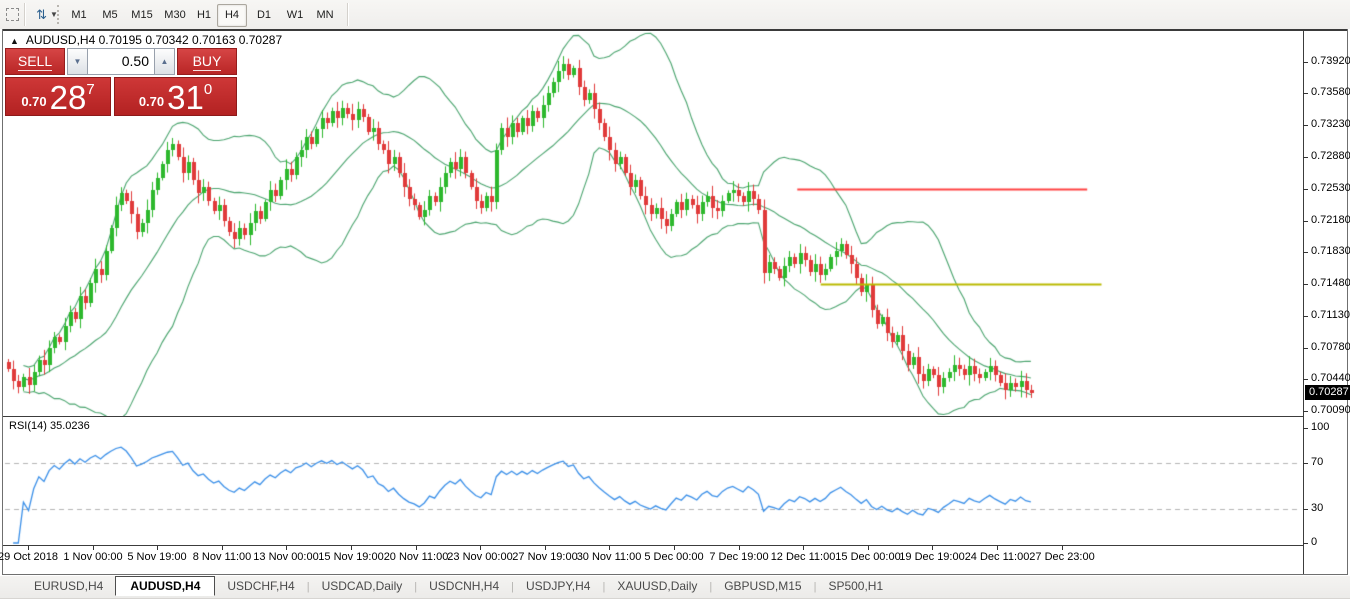 The width and height of the screenshot is (1350, 600). I want to click on rsi-axis-label: 30, so click(1317, 508).